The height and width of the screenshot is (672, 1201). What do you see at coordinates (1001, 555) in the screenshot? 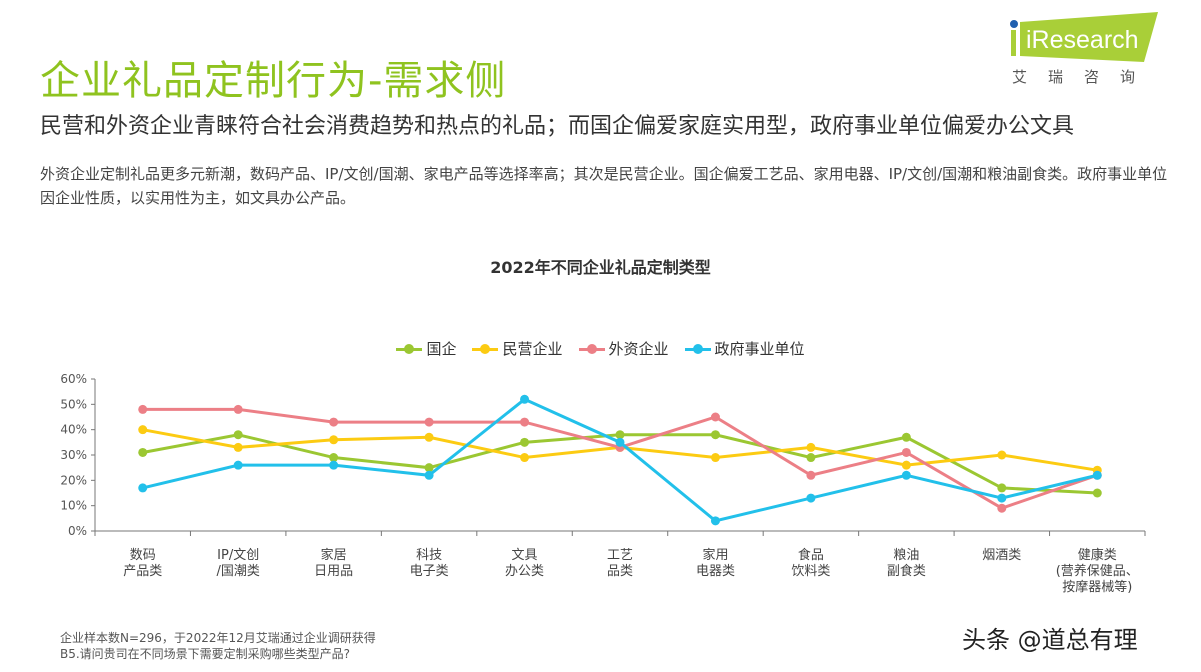
I see `x-tick-label: 烟酒类` at bounding box center [1001, 555].